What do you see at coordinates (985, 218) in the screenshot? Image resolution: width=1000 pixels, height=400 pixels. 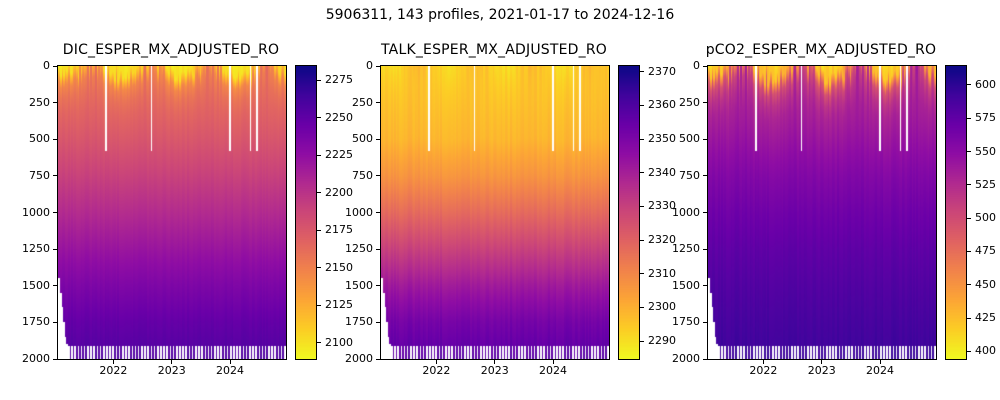 I see `colorbar-tick-label: 500` at bounding box center [985, 218].